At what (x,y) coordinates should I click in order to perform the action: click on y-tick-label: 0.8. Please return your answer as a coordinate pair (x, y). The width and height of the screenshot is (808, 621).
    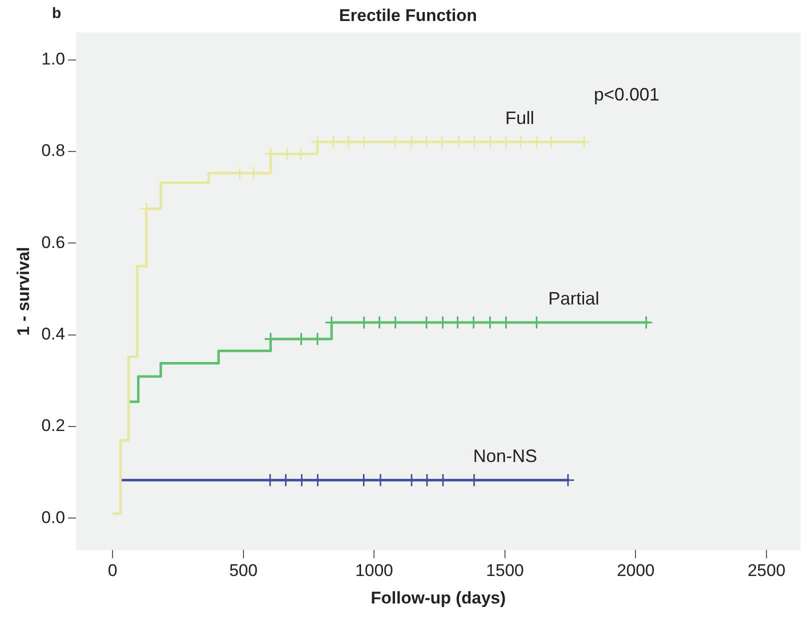
    Looking at the image, I should click on (53, 150).